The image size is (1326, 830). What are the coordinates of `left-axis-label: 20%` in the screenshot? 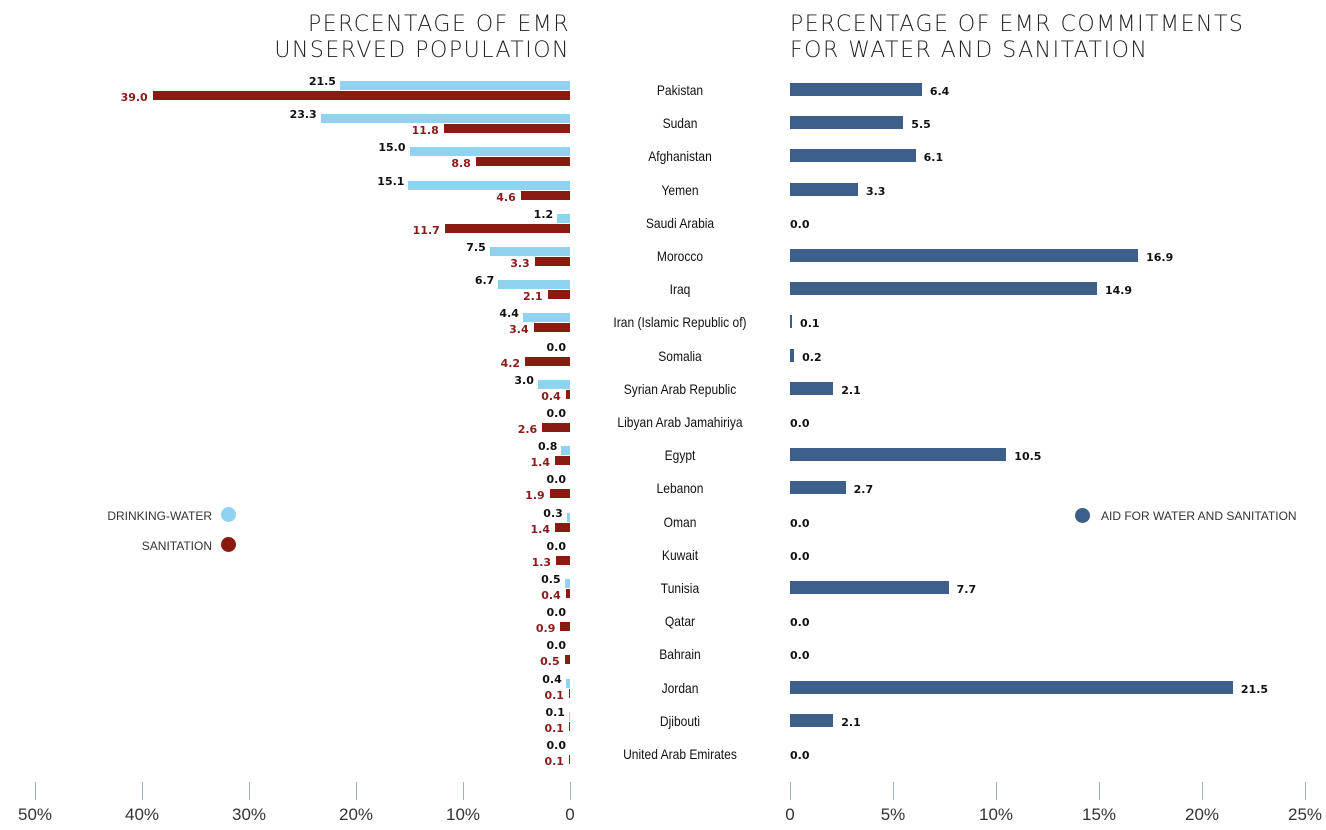 It's located at (356, 814).